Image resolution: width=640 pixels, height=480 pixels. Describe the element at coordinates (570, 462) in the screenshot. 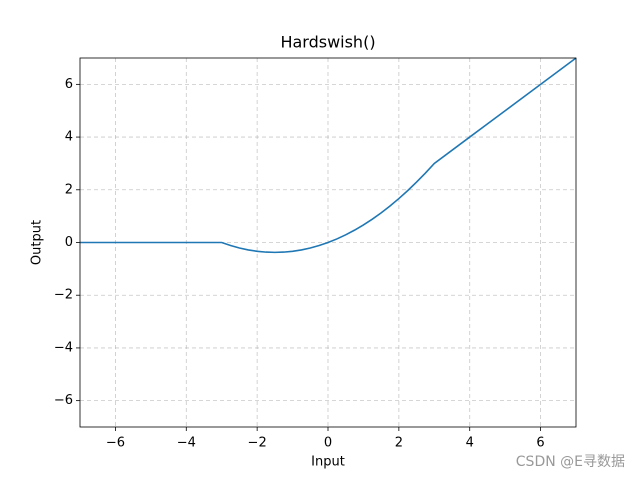

I see `watermark: CSDN @E寻数据` at that location.